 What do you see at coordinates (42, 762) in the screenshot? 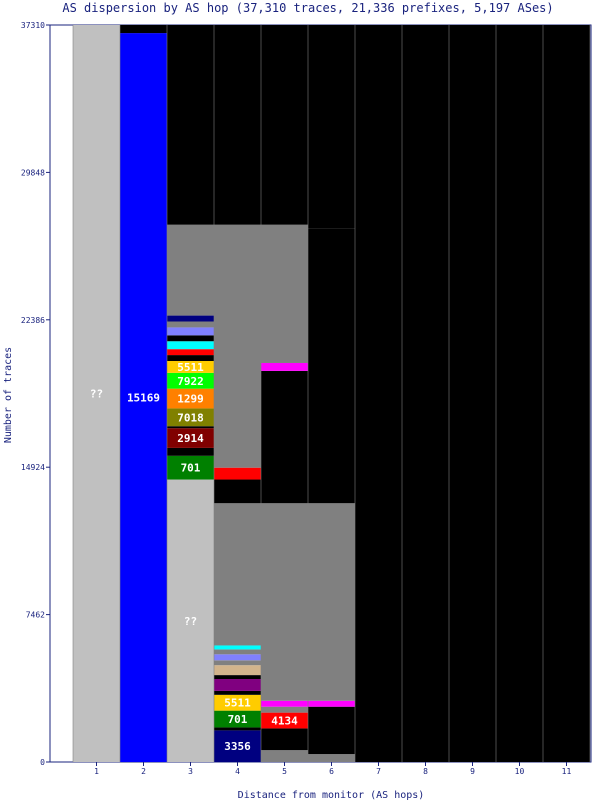
I see `y-tick-label: 0` at bounding box center [42, 762].